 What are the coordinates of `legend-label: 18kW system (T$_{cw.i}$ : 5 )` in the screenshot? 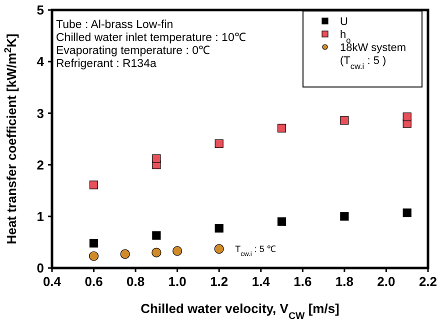 It's located at (373, 56).